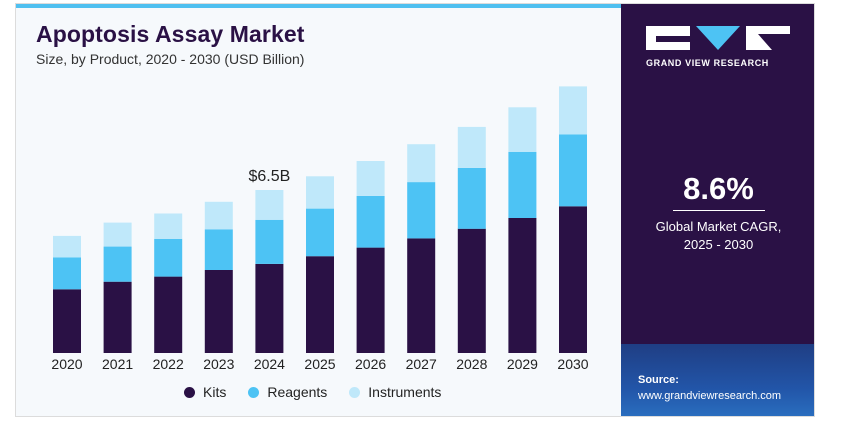 The width and height of the screenshot is (841, 427). Describe the element at coordinates (471, 290) in the screenshot. I see `bar-segment-kits-2028` at that location.